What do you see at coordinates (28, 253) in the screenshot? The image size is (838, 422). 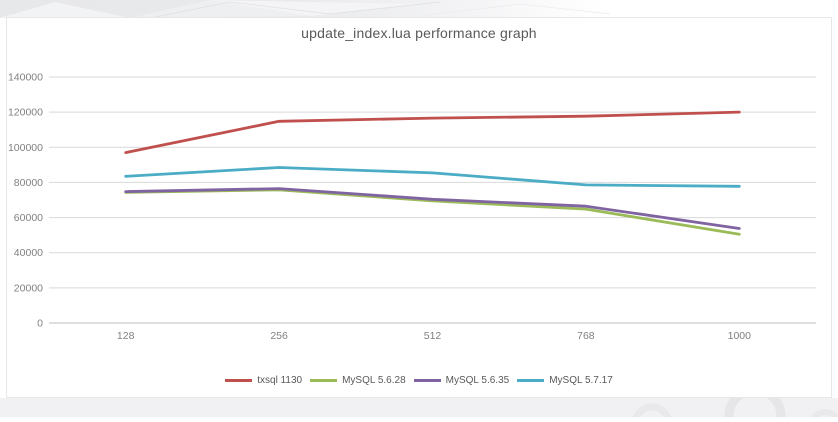 I see `y-tick-label: 40000` at bounding box center [28, 253].